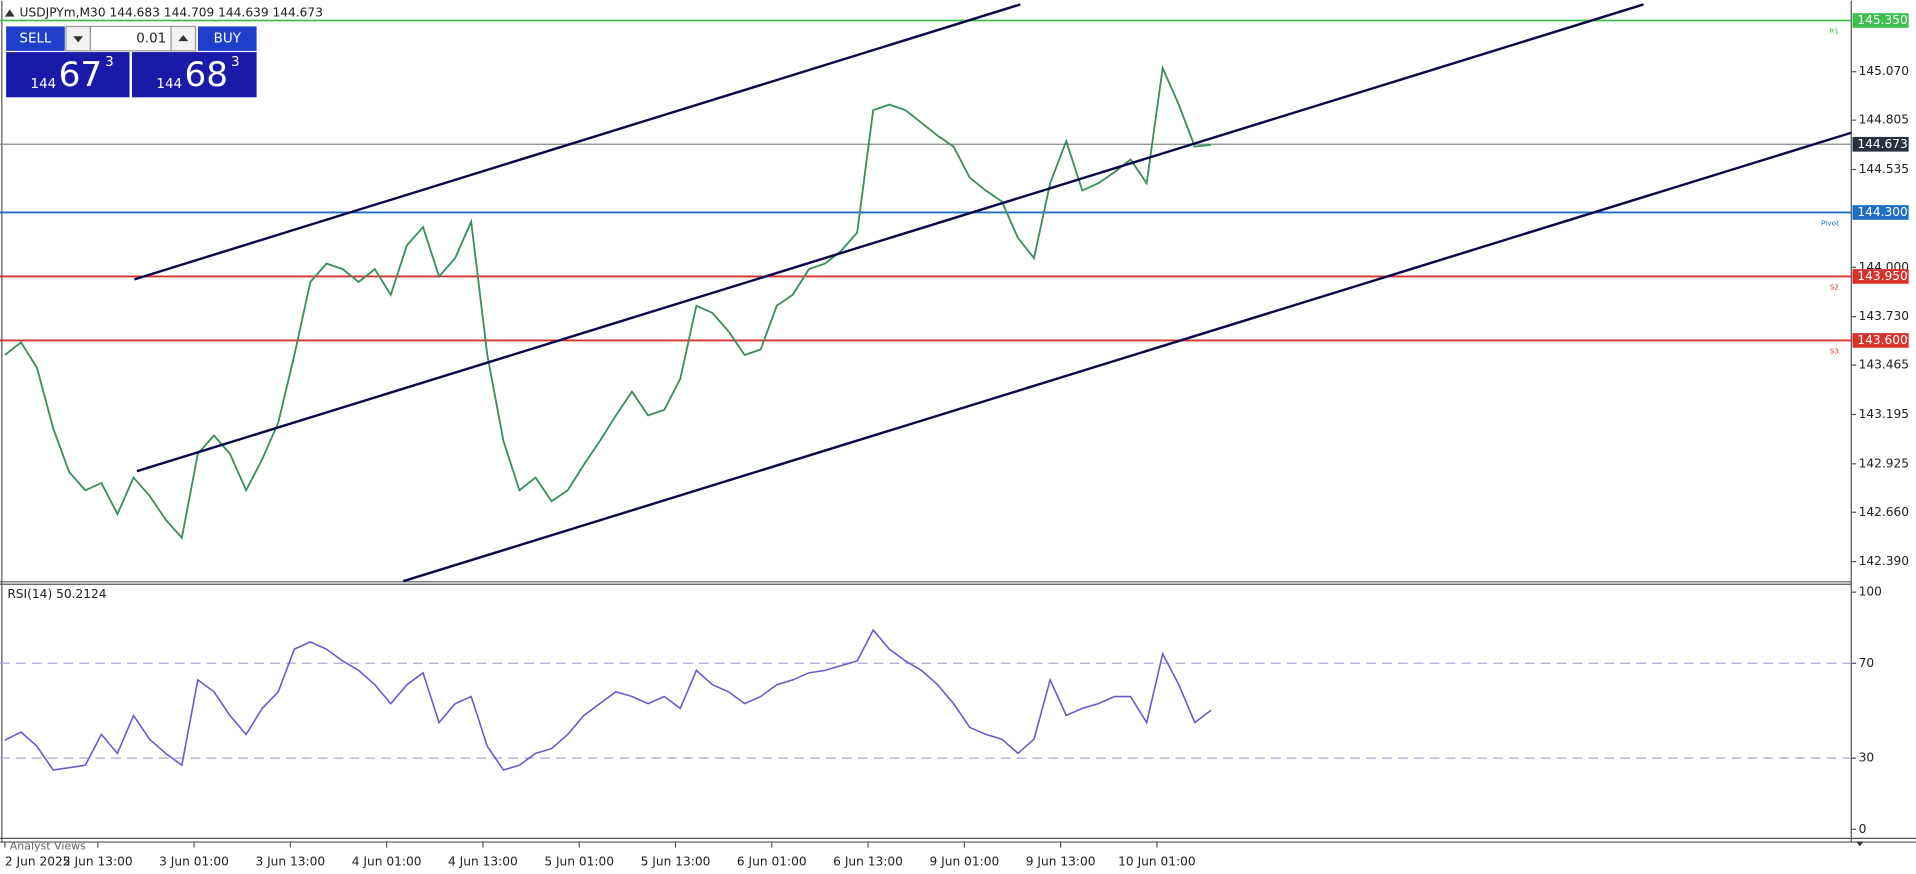 This screenshot has height=874, width=1916. Describe the element at coordinates (1834, 286) in the screenshot. I see `level-name: S2` at that location.